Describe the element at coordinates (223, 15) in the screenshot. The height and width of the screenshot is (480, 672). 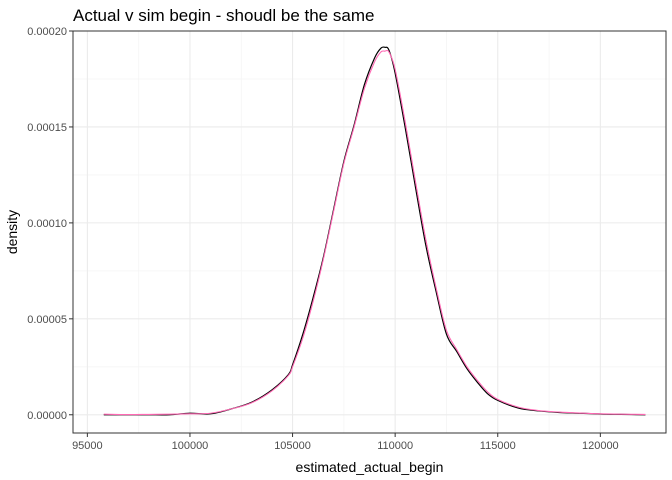
I see `chart-title: Actual v sim begin - shoudl be the same` at that location.